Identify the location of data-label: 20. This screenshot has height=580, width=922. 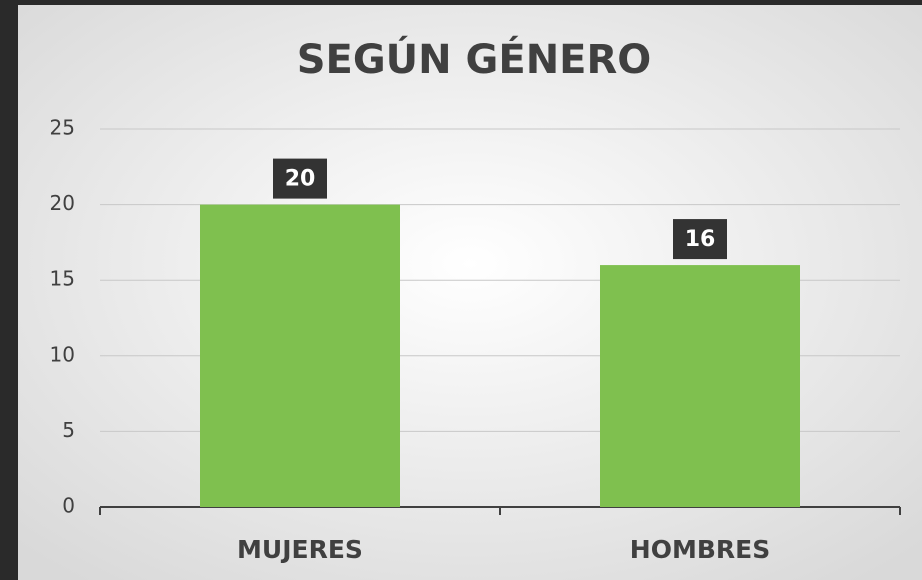
(300, 179).